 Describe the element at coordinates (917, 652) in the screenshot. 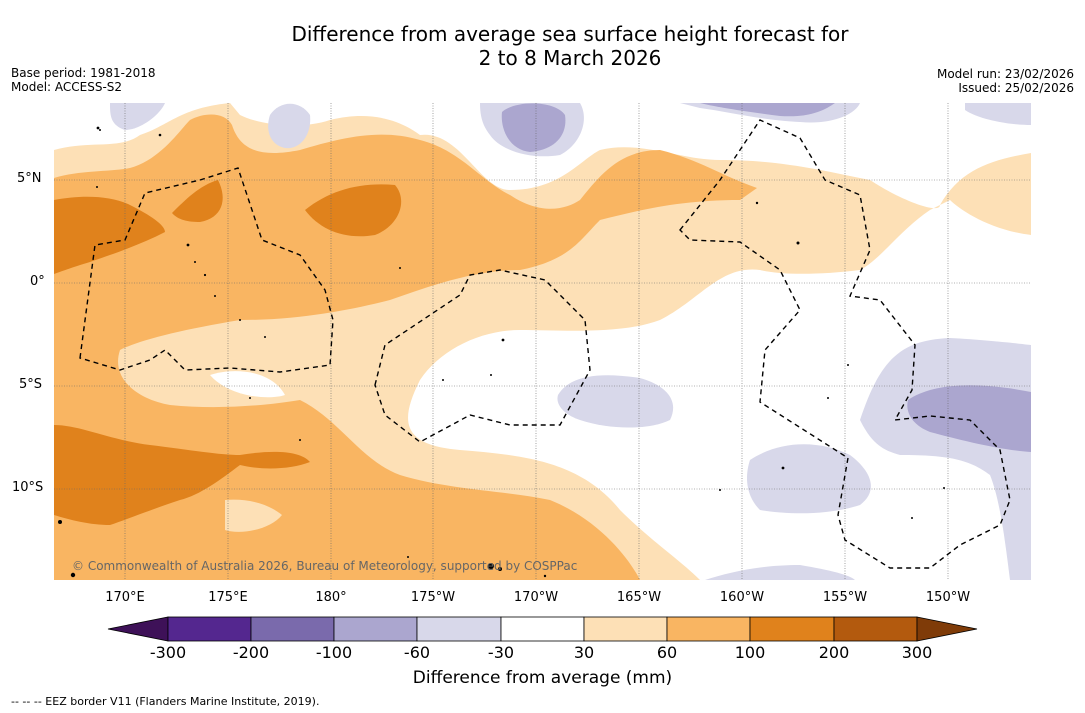

I see `colorbar-tick: 300` at that location.